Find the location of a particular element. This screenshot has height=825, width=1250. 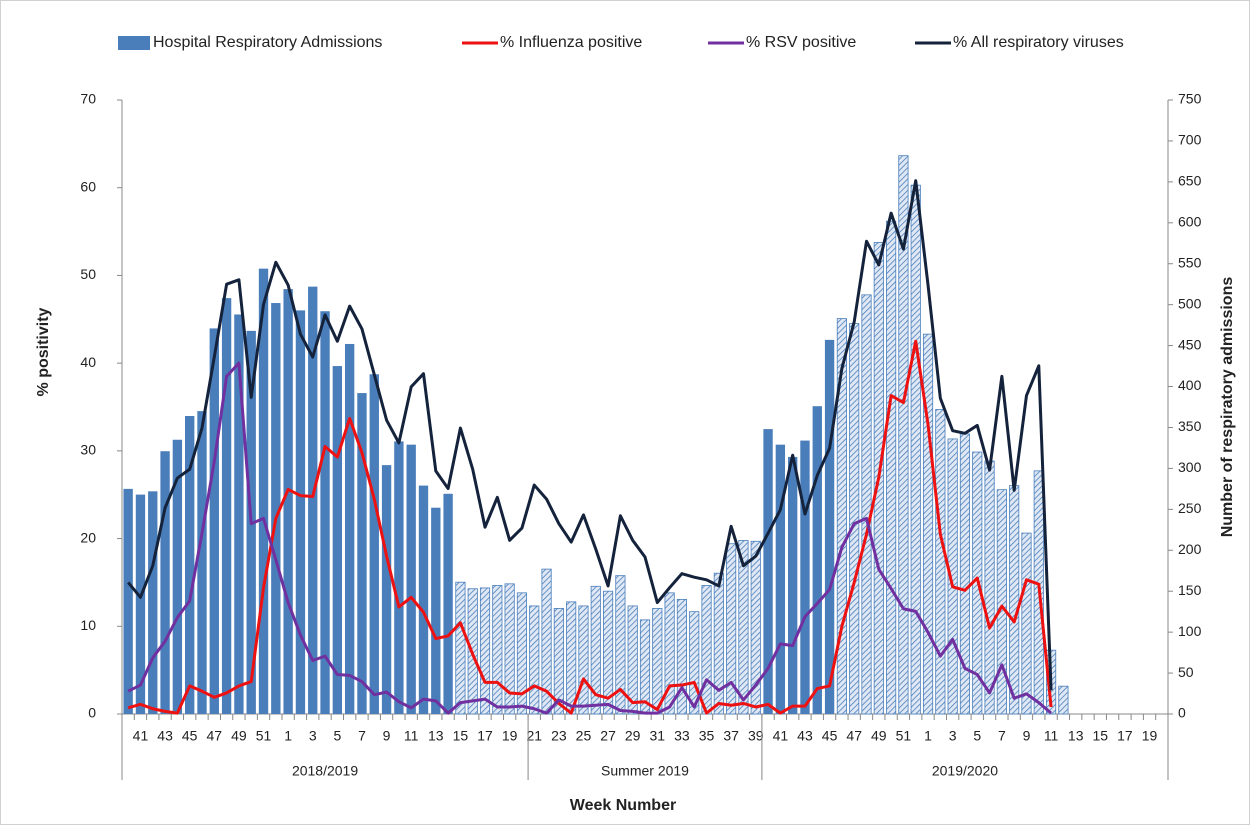

y-tick-label: 40 is located at coordinates (88, 362).